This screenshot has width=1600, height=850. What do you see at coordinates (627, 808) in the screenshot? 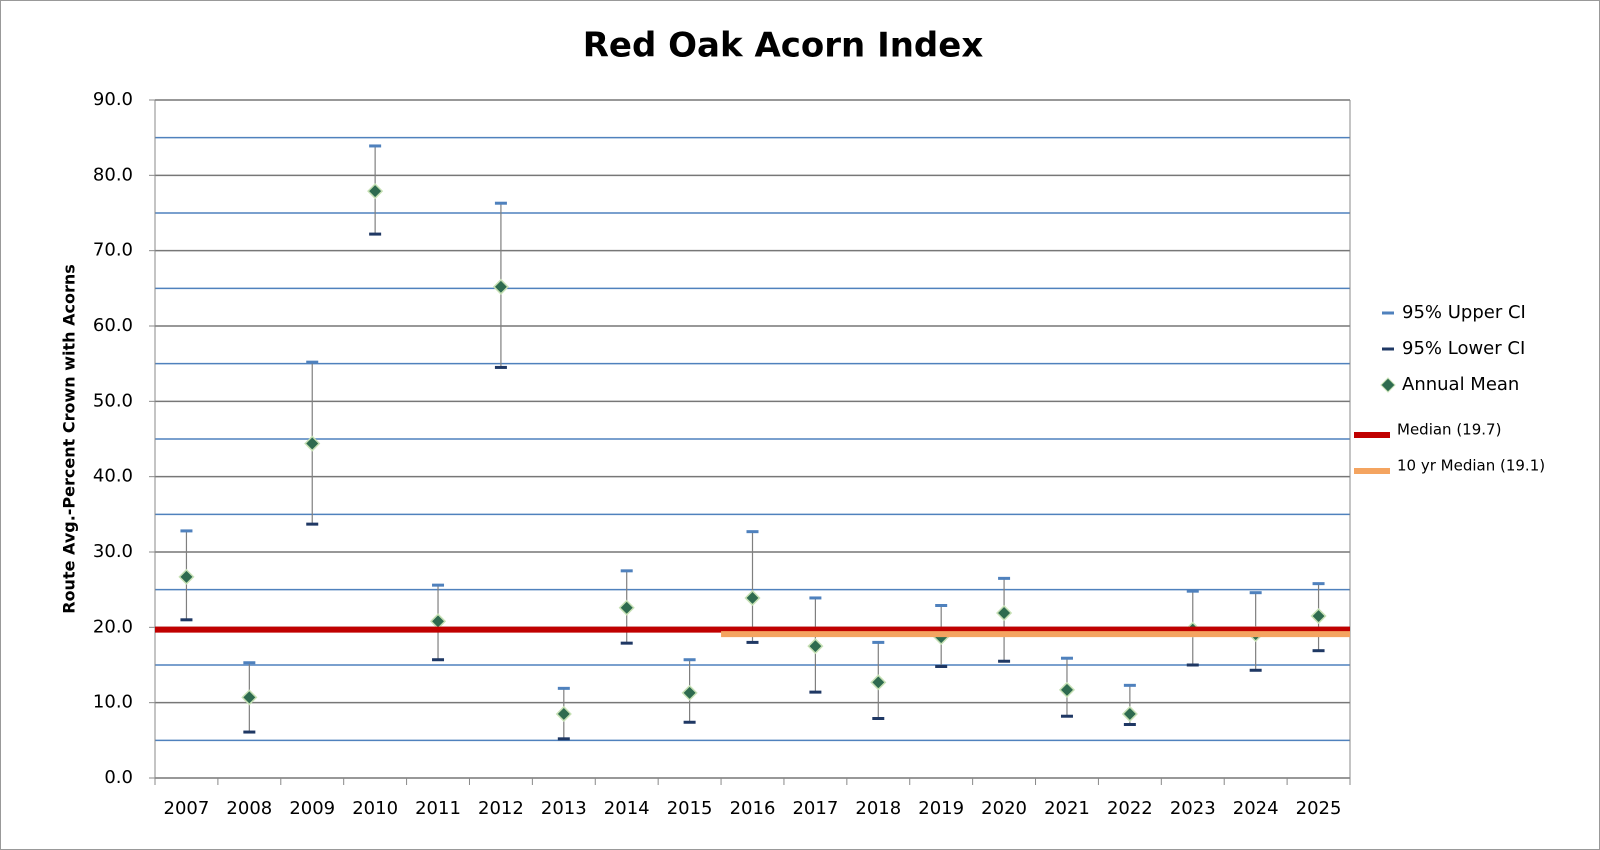
I see `x-tick-label: 2014` at bounding box center [627, 808].